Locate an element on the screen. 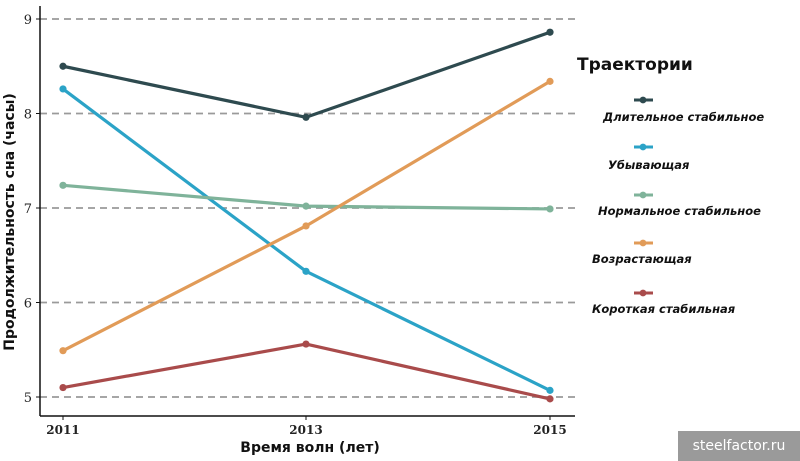  y-tick-label: 6 is located at coordinates (28, 304).